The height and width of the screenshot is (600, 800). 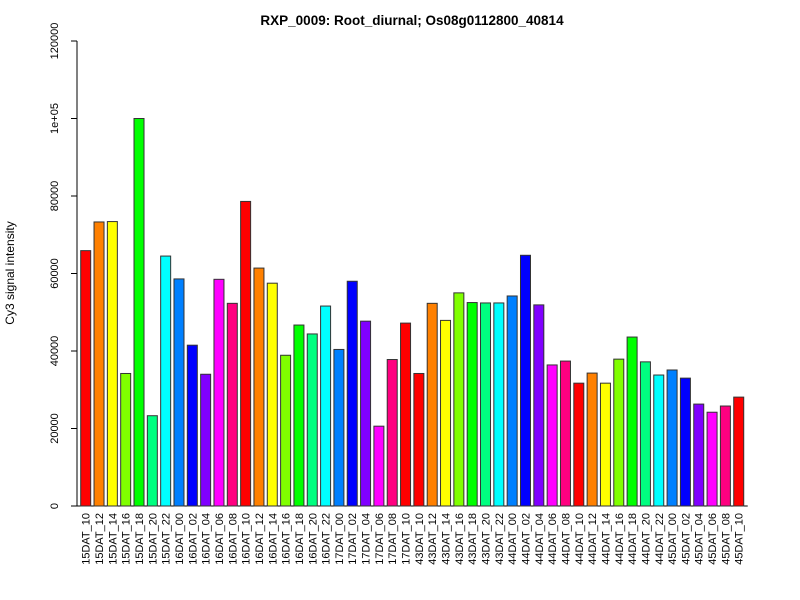 I want to click on x-tick-label: 43DAT_18, so click(x=473, y=539).